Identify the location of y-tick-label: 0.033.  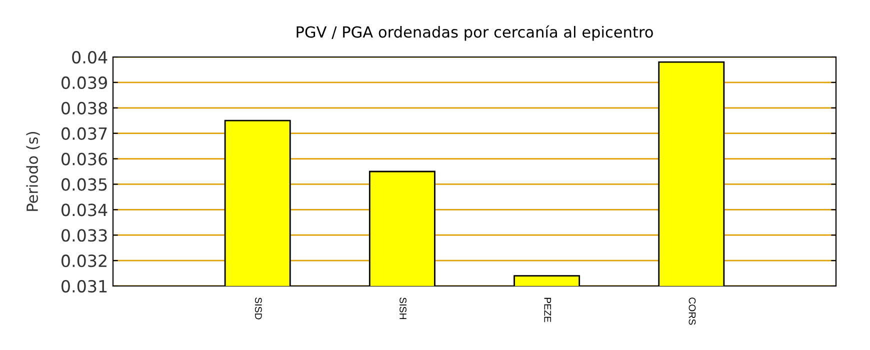
(84, 235).